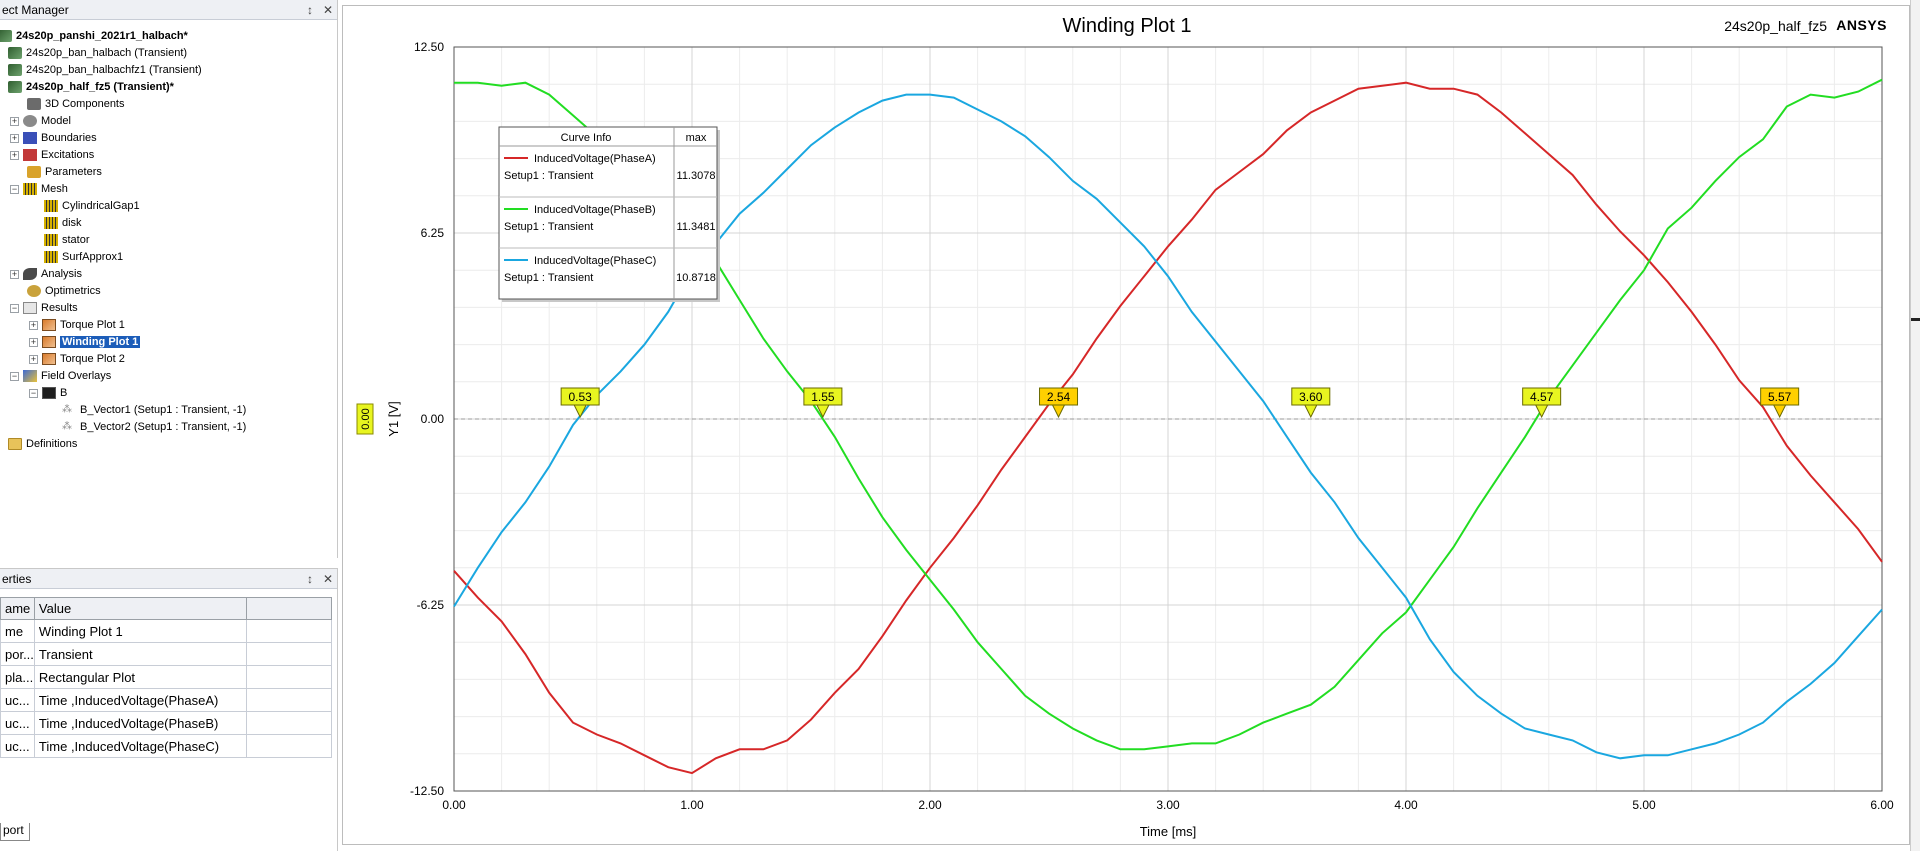 The width and height of the screenshot is (1920, 851). Describe the element at coordinates (366, 418) in the screenshot. I see `y-marker-label: 0.00` at that location.